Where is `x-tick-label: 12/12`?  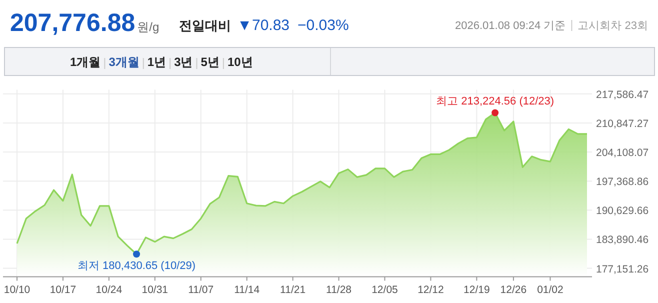 x-tick-label: 12/12 is located at coordinates (431, 290).